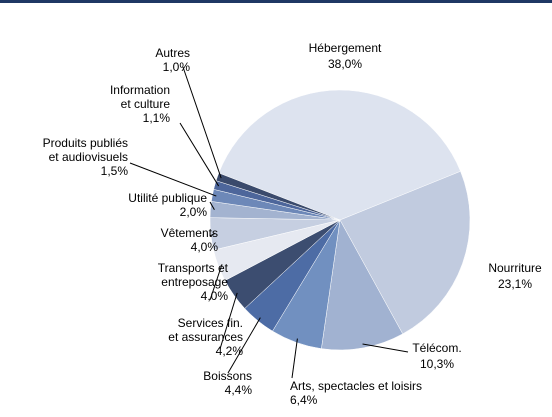 This screenshot has height=417, width=552. What do you see at coordinates (140, 97) in the screenshot?
I see `slice-label: Information et culture` at bounding box center [140, 97].